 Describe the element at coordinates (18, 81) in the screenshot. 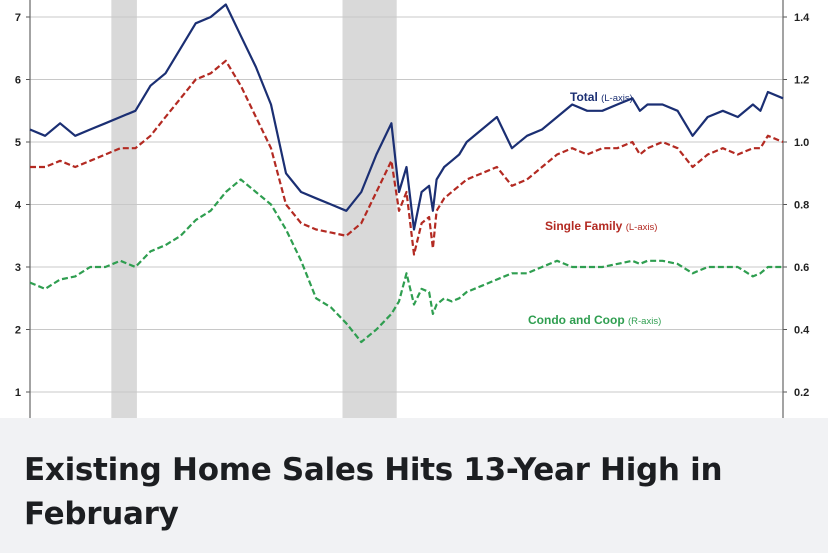

I see `left-tick-label: 6` at that location.